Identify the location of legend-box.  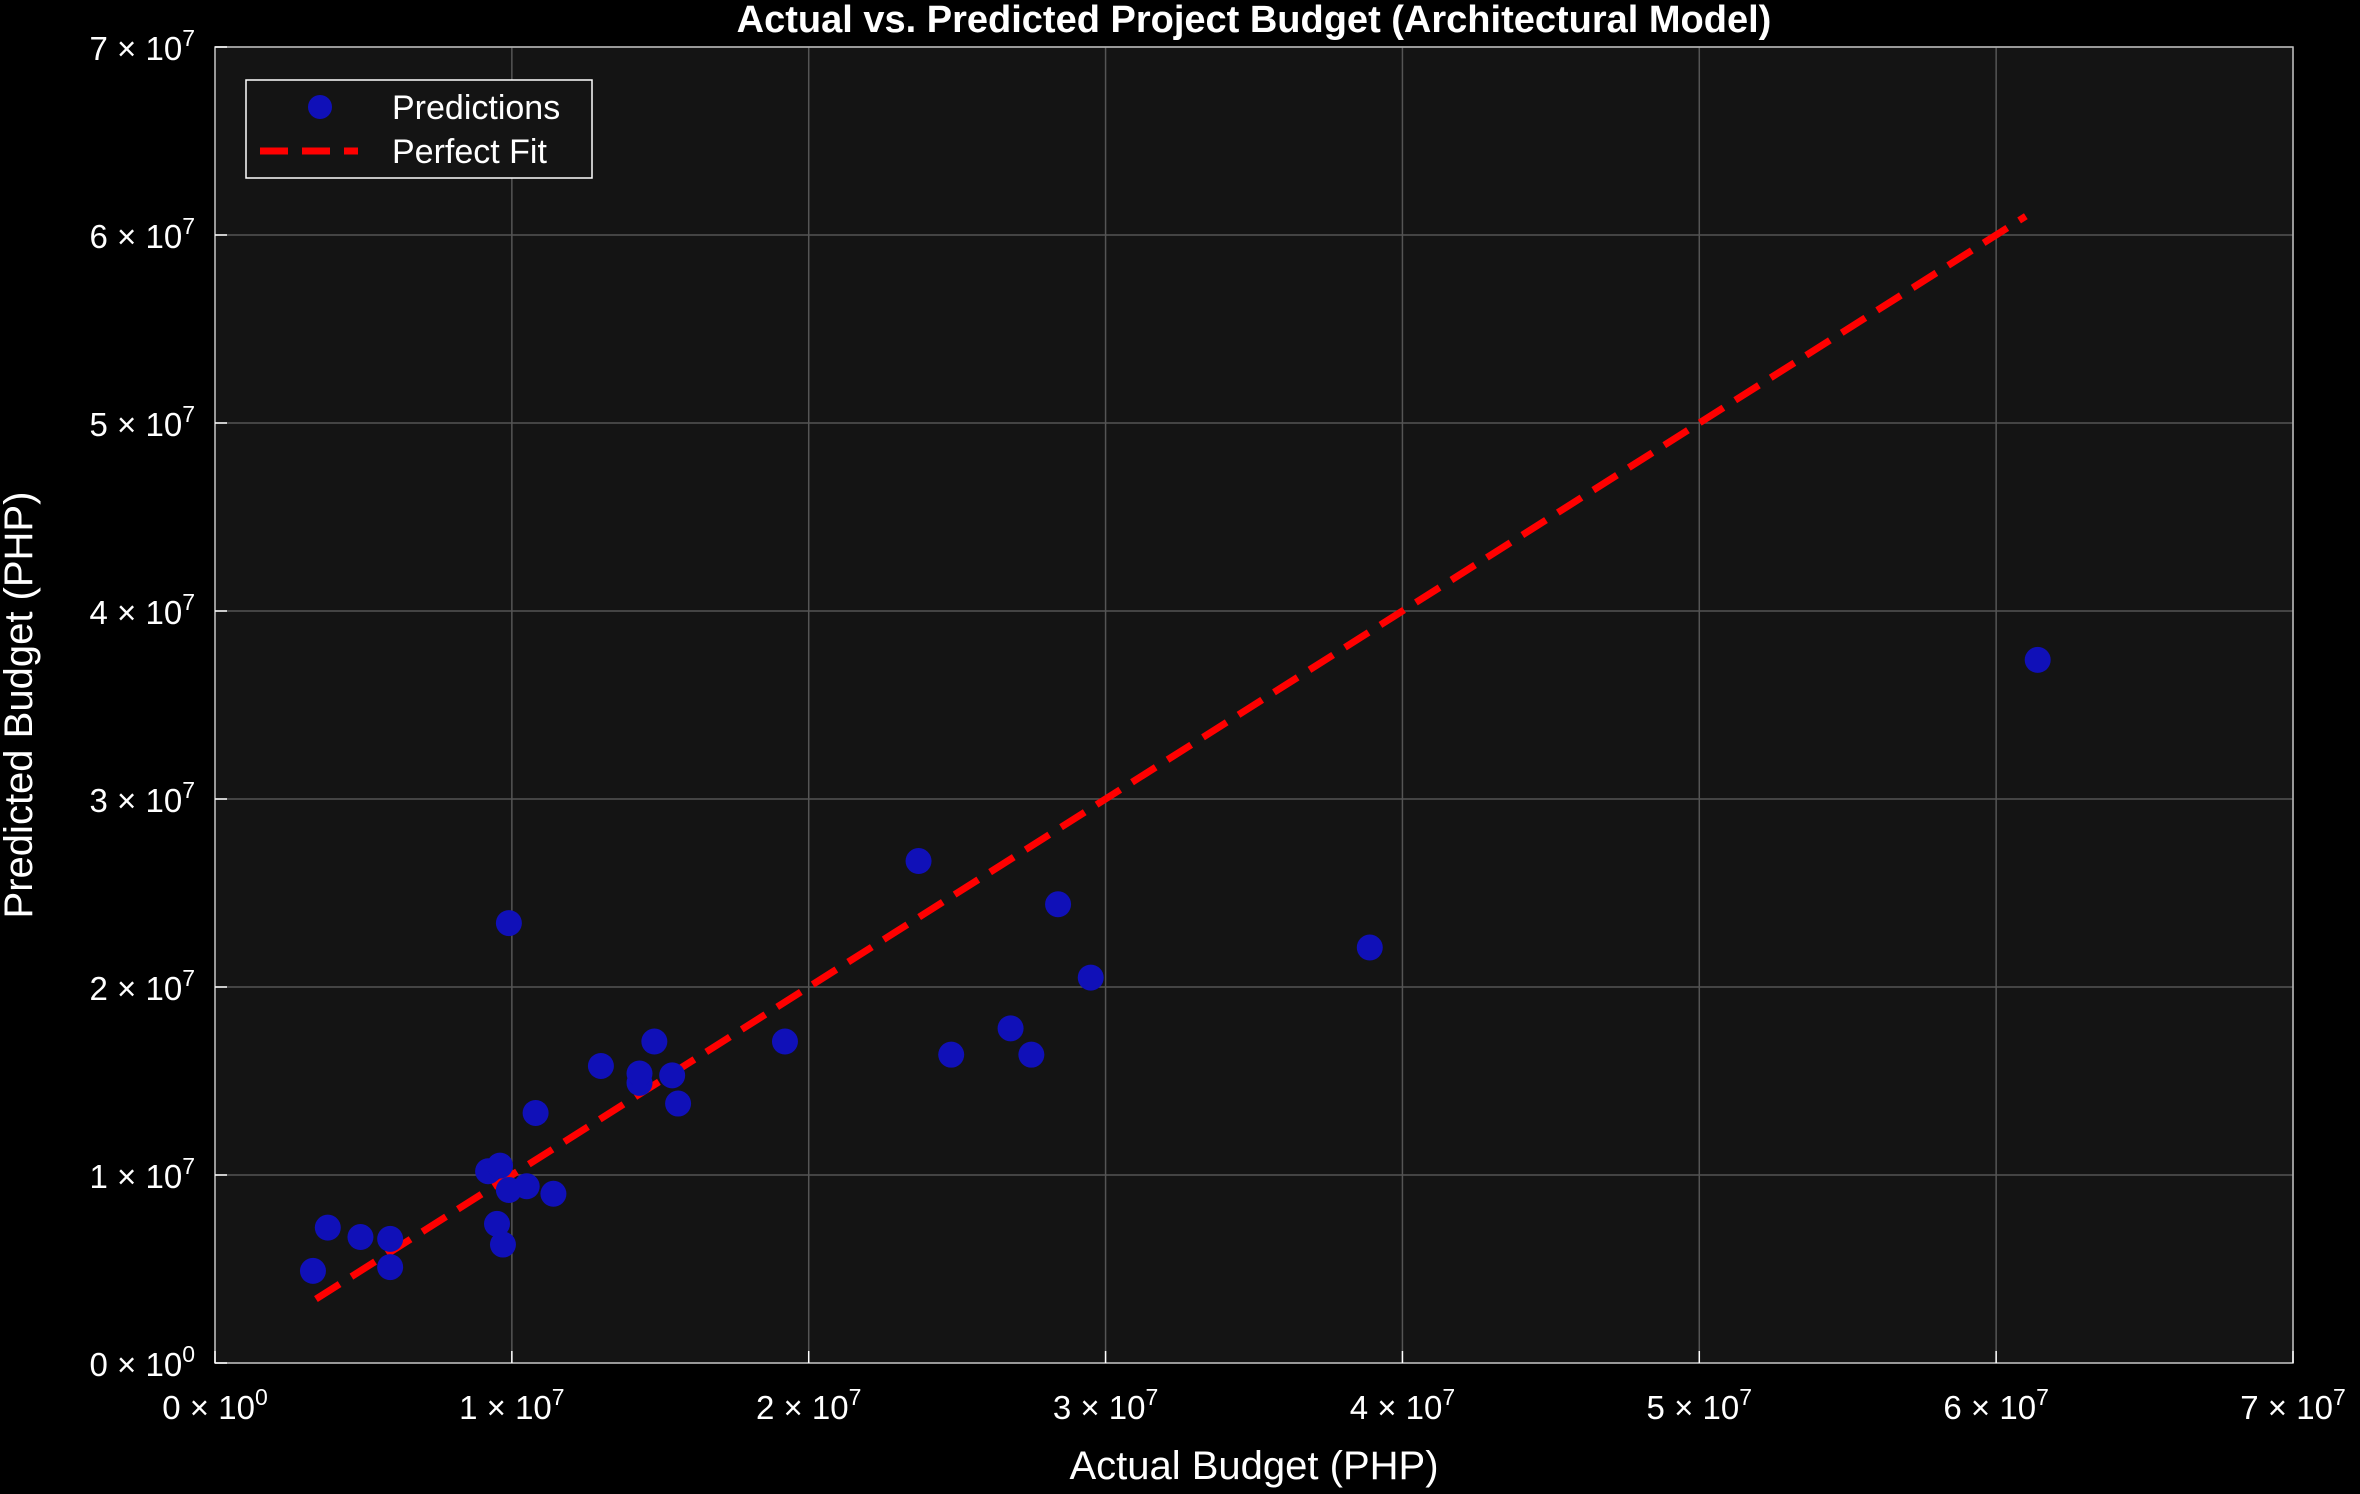
(419, 129).